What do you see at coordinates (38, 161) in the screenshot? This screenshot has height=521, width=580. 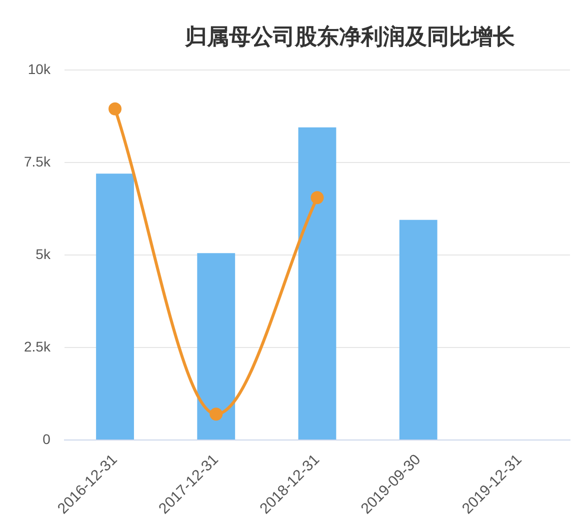 I see `y-tick-label: 7.5k` at bounding box center [38, 161].